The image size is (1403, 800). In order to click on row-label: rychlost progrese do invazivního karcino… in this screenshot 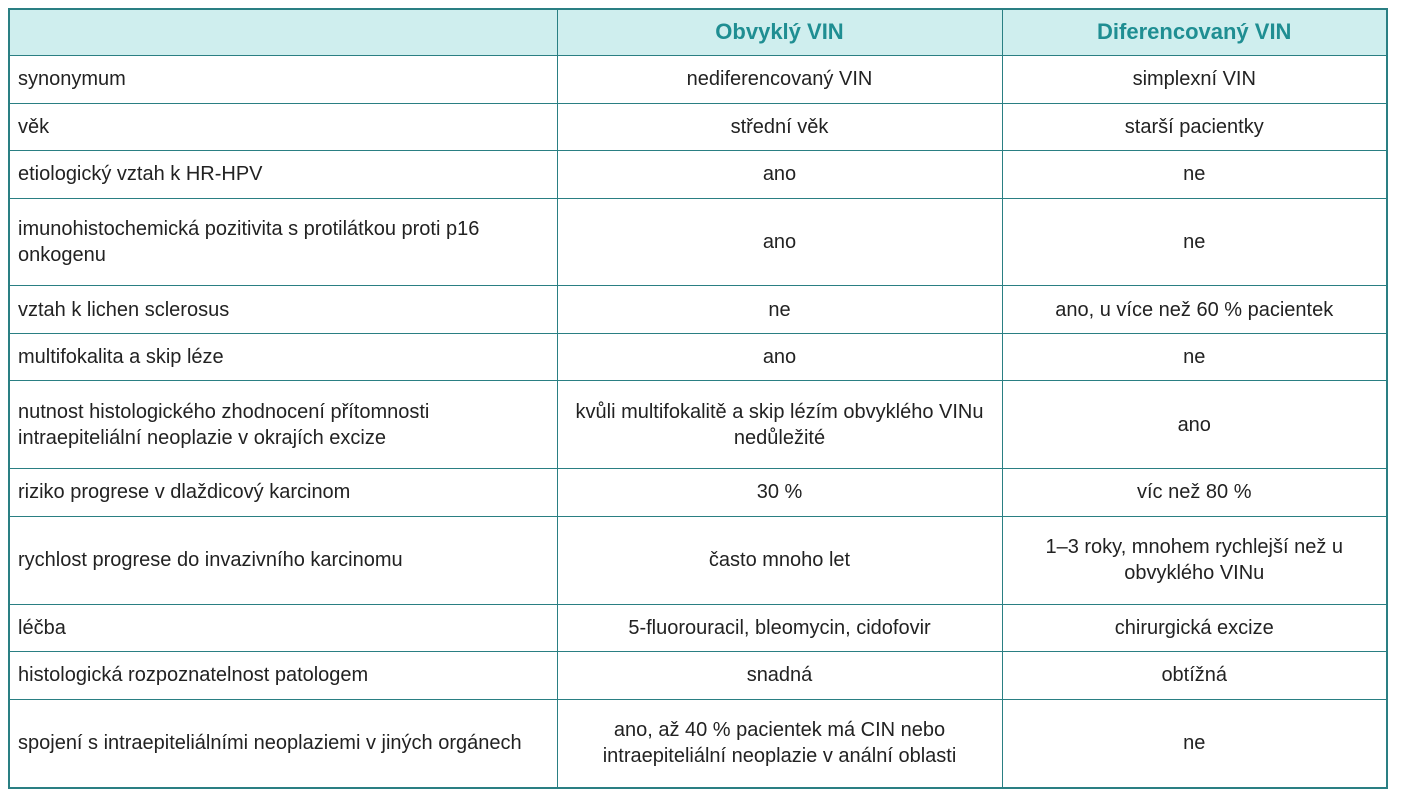, I will do `click(284, 560)`.